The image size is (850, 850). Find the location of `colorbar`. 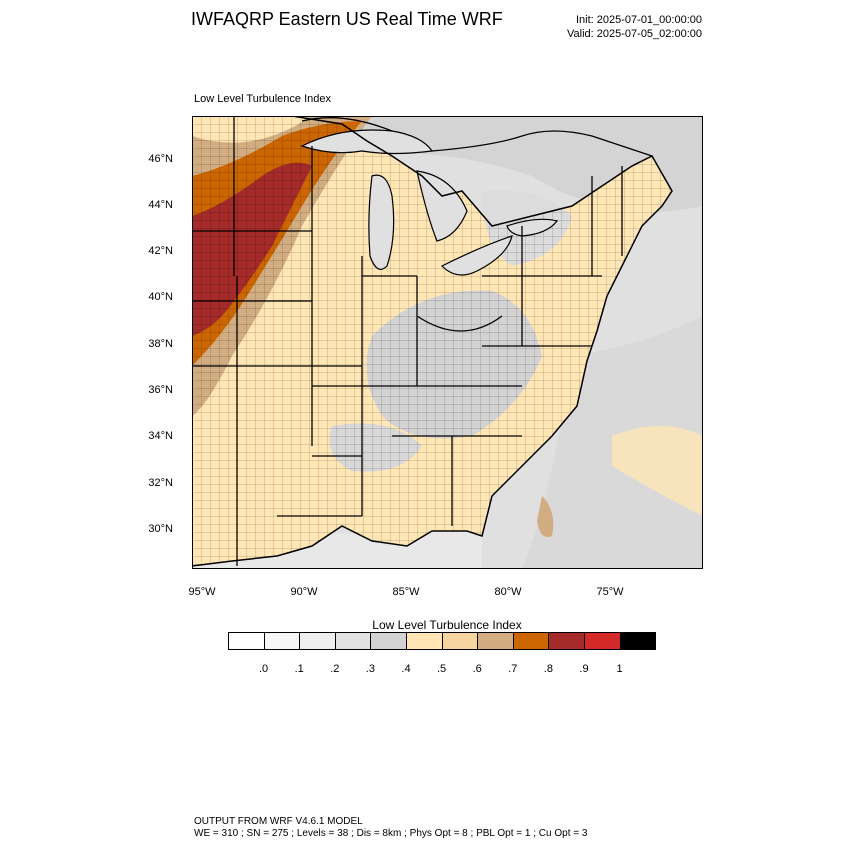

colorbar is located at coordinates (442, 641).